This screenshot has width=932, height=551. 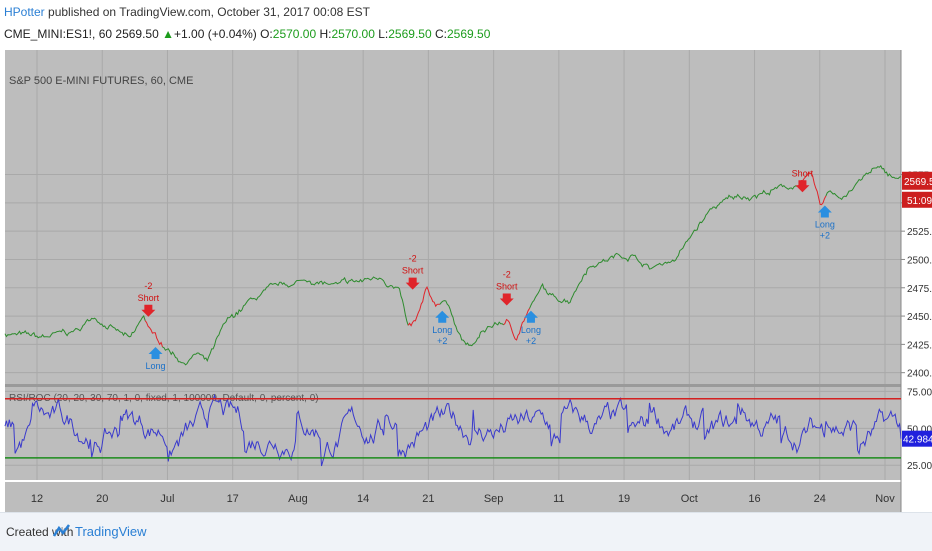 What do you see at coordinates (919, 317) in the screenshot?
I see `price-tick-label: 2450.00` at bounding box center [919, 317].